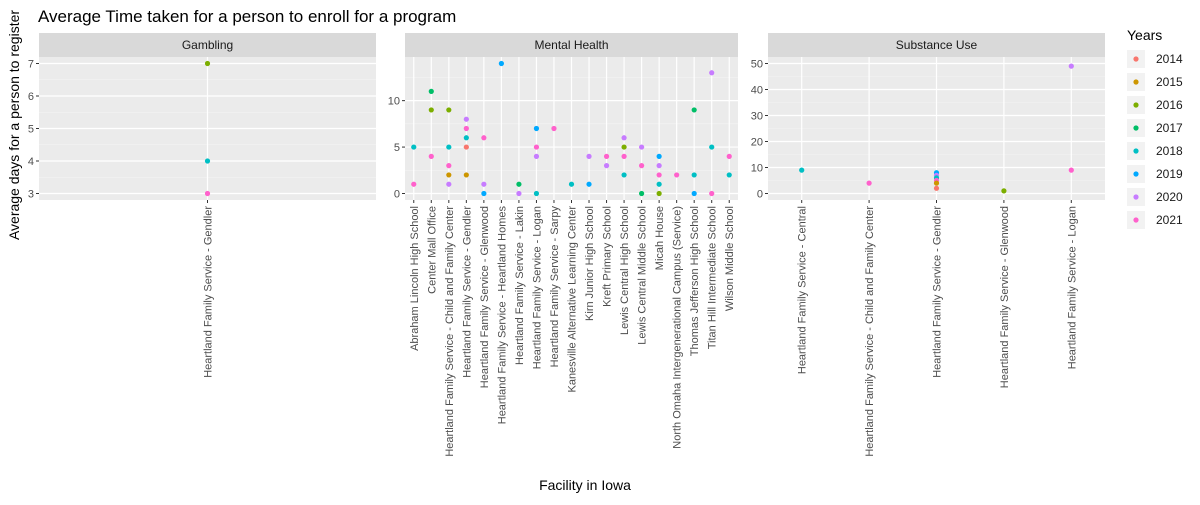 This screenshot has width=1200, height=505. What do you see at coordinates (31, 97) in the screenshot?
I see `y-tick-label: 6` at bounding box center [31, 97].